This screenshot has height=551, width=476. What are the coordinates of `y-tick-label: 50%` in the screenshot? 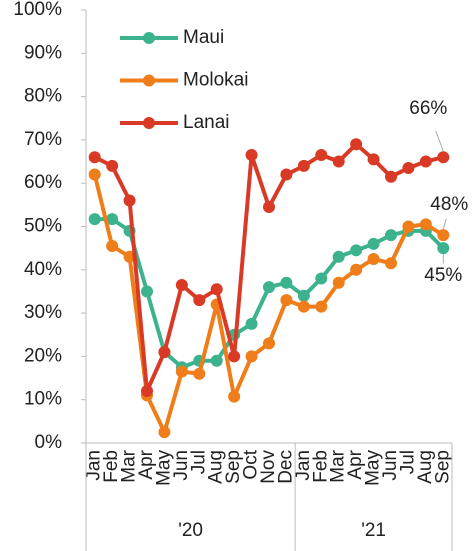 It's located at (43, 226).